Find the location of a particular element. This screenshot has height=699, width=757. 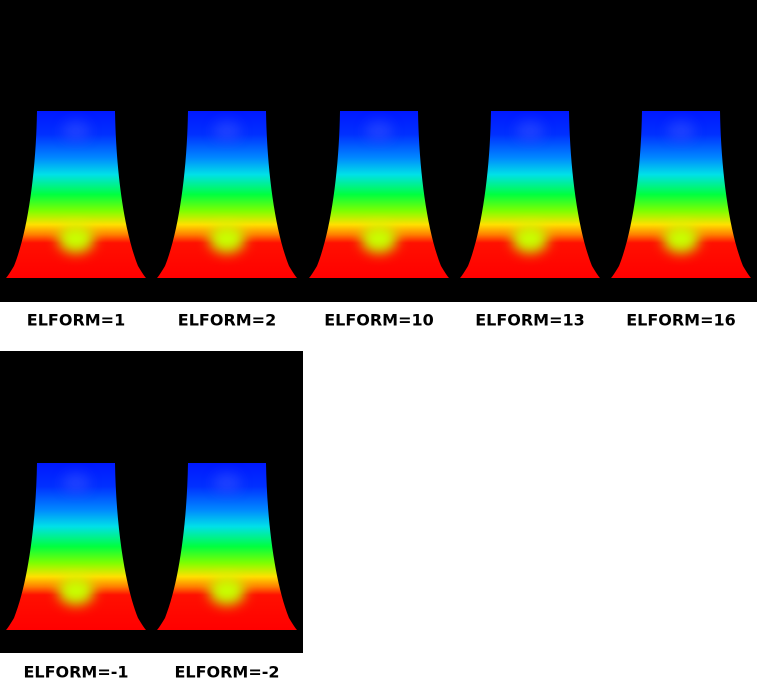

caption: ELFORM=16 is located at coordinates (681, 320).